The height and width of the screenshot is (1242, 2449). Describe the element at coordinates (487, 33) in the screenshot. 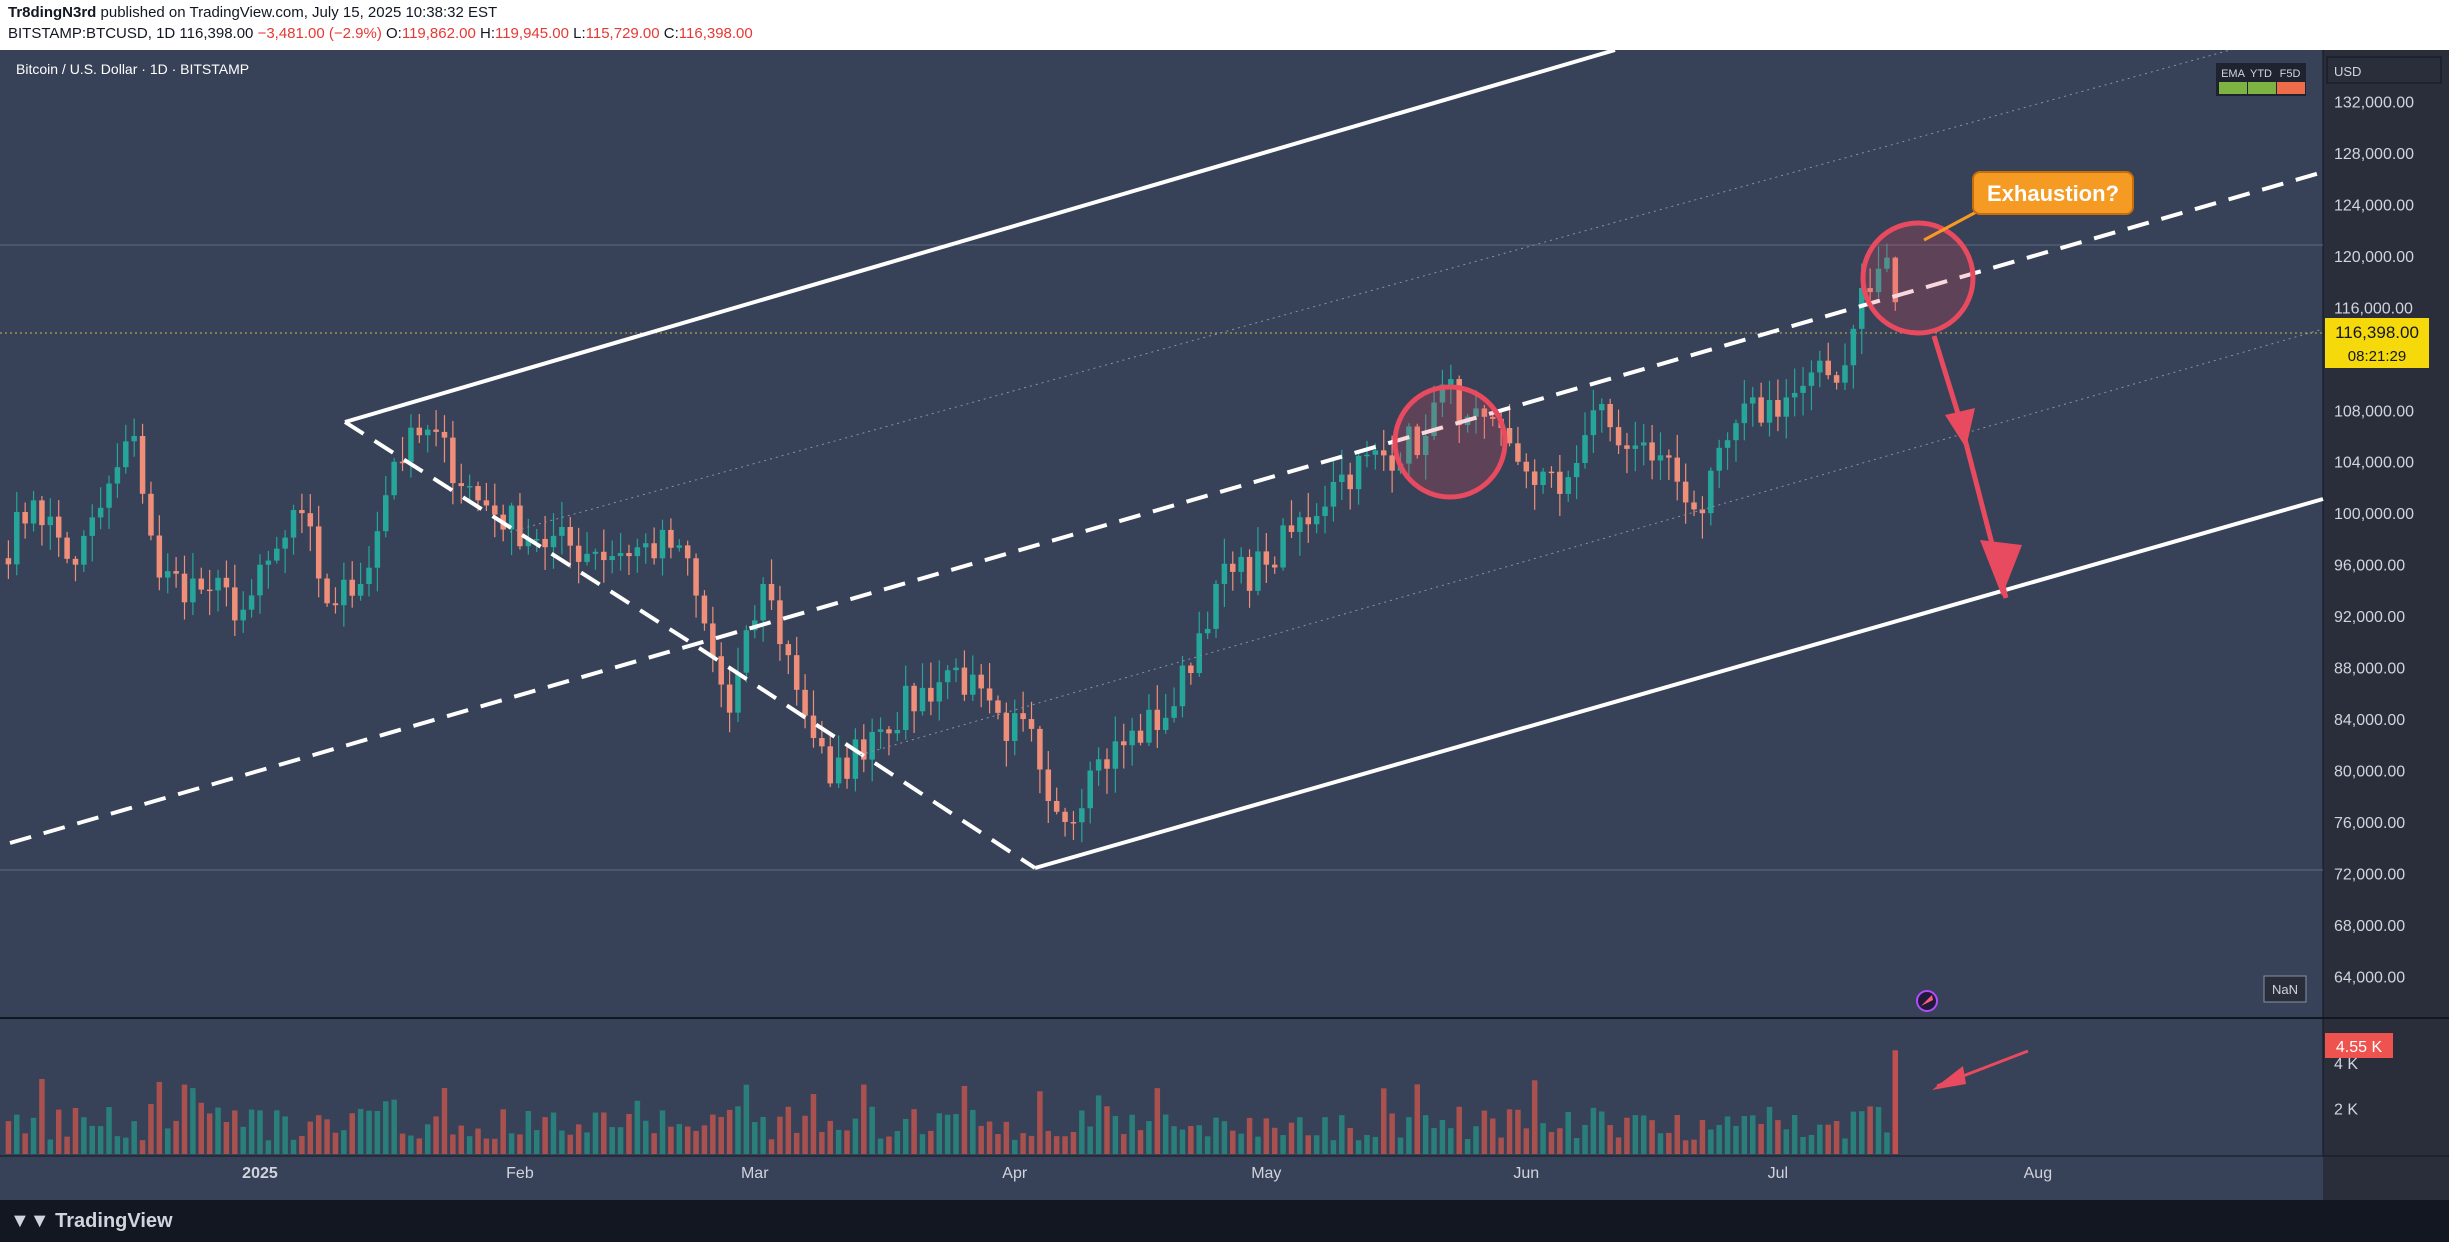

I see `high-label: H:` at that location.